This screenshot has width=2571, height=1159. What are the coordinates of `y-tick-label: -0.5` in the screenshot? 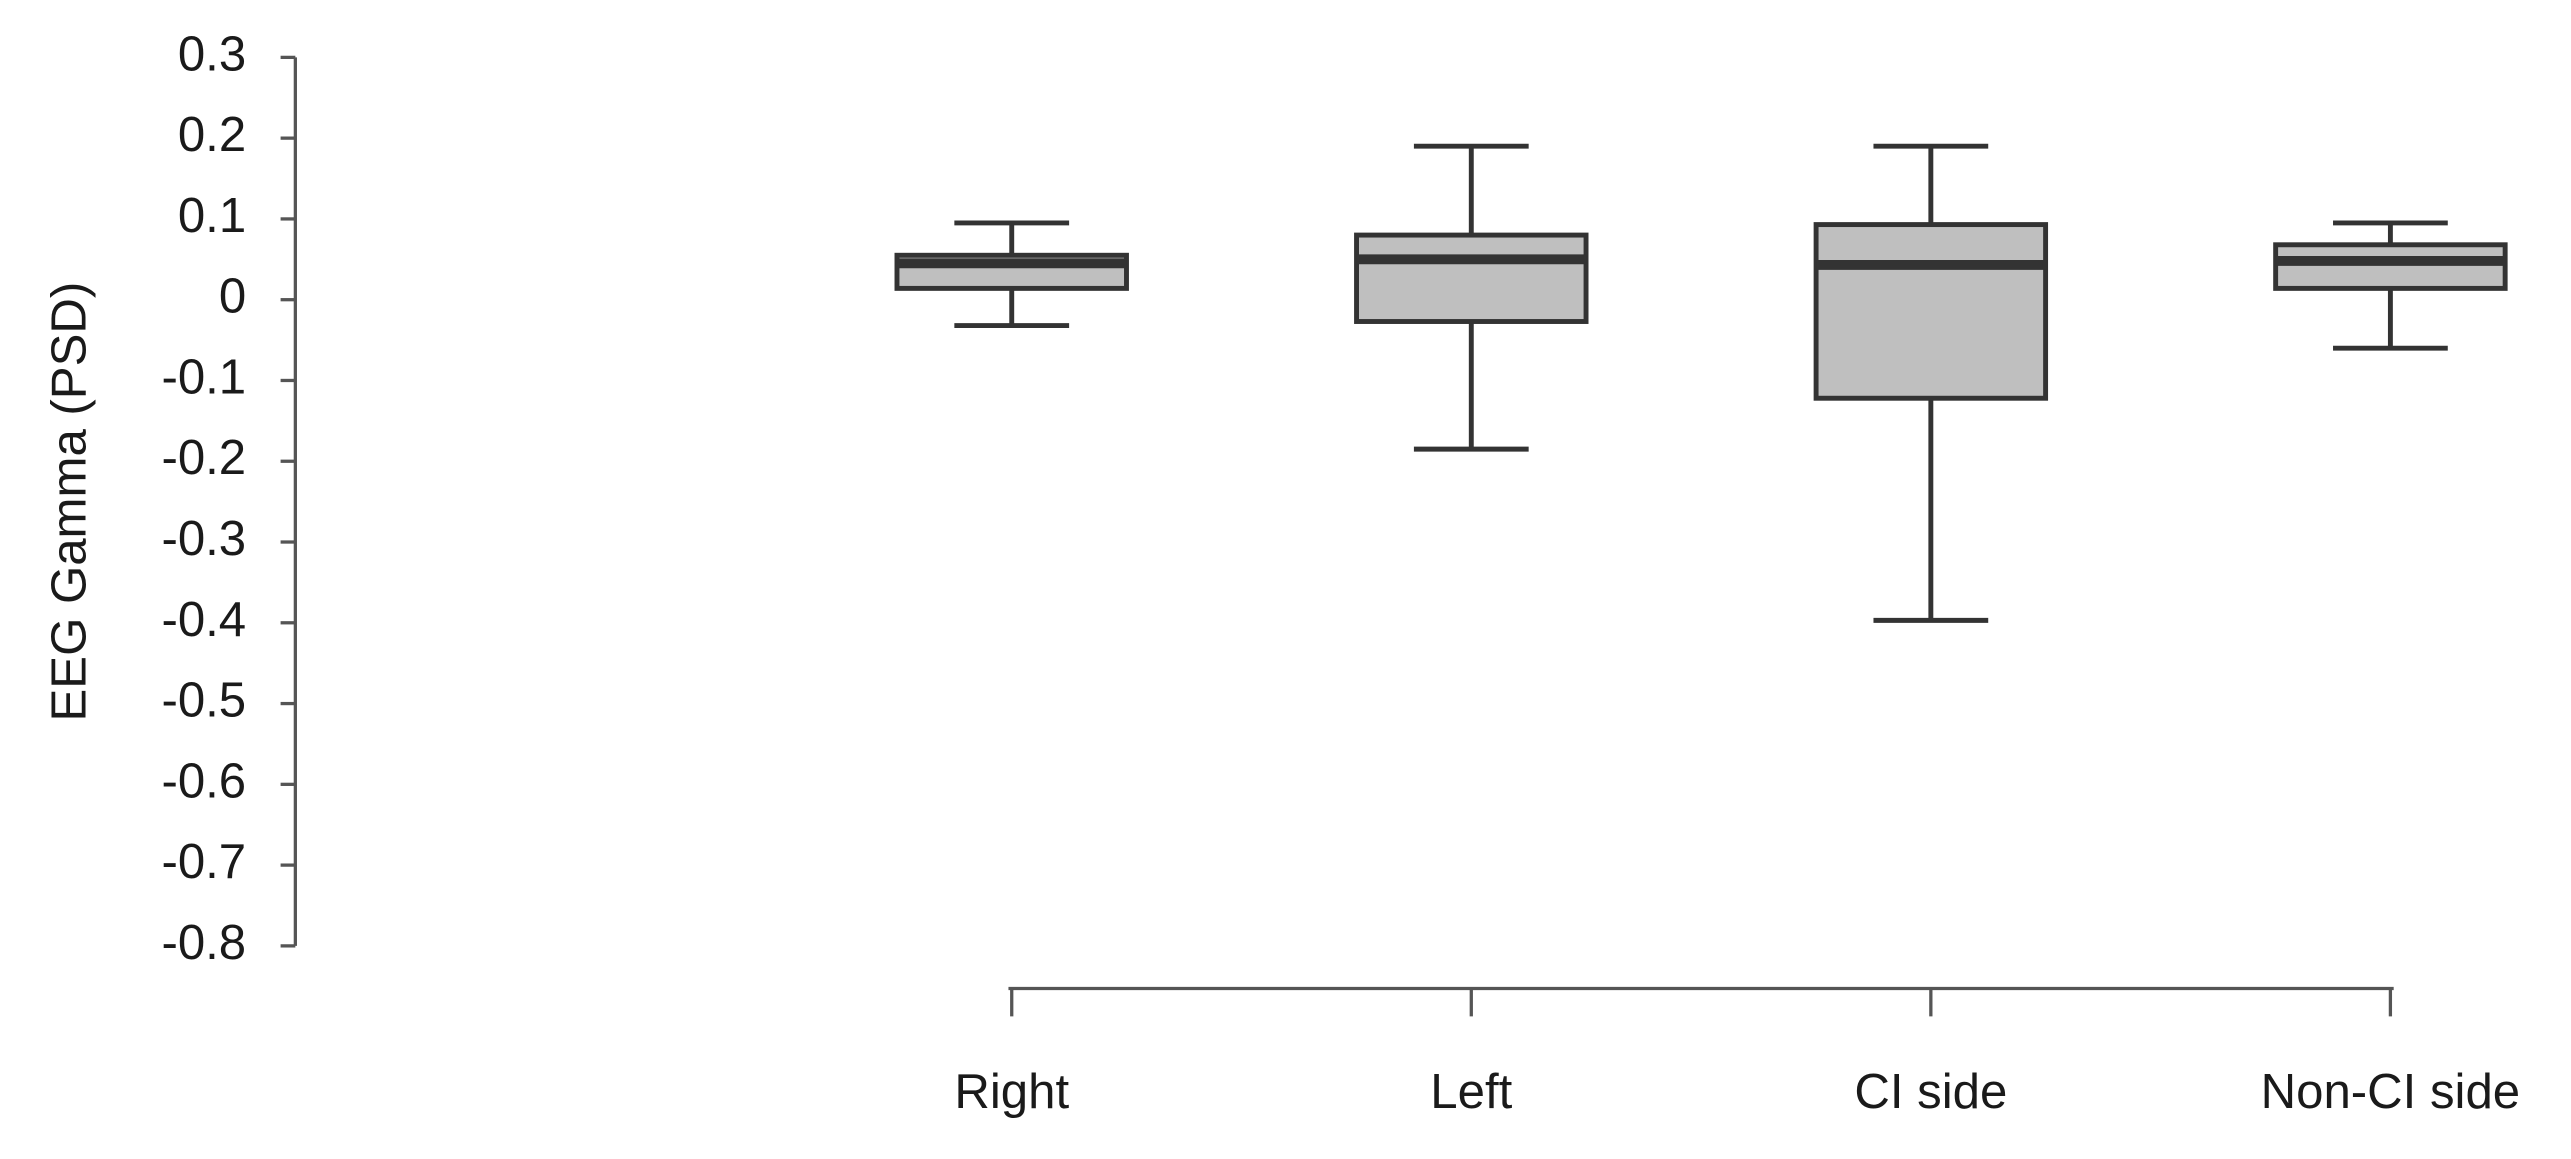 It's located at (203, 700).